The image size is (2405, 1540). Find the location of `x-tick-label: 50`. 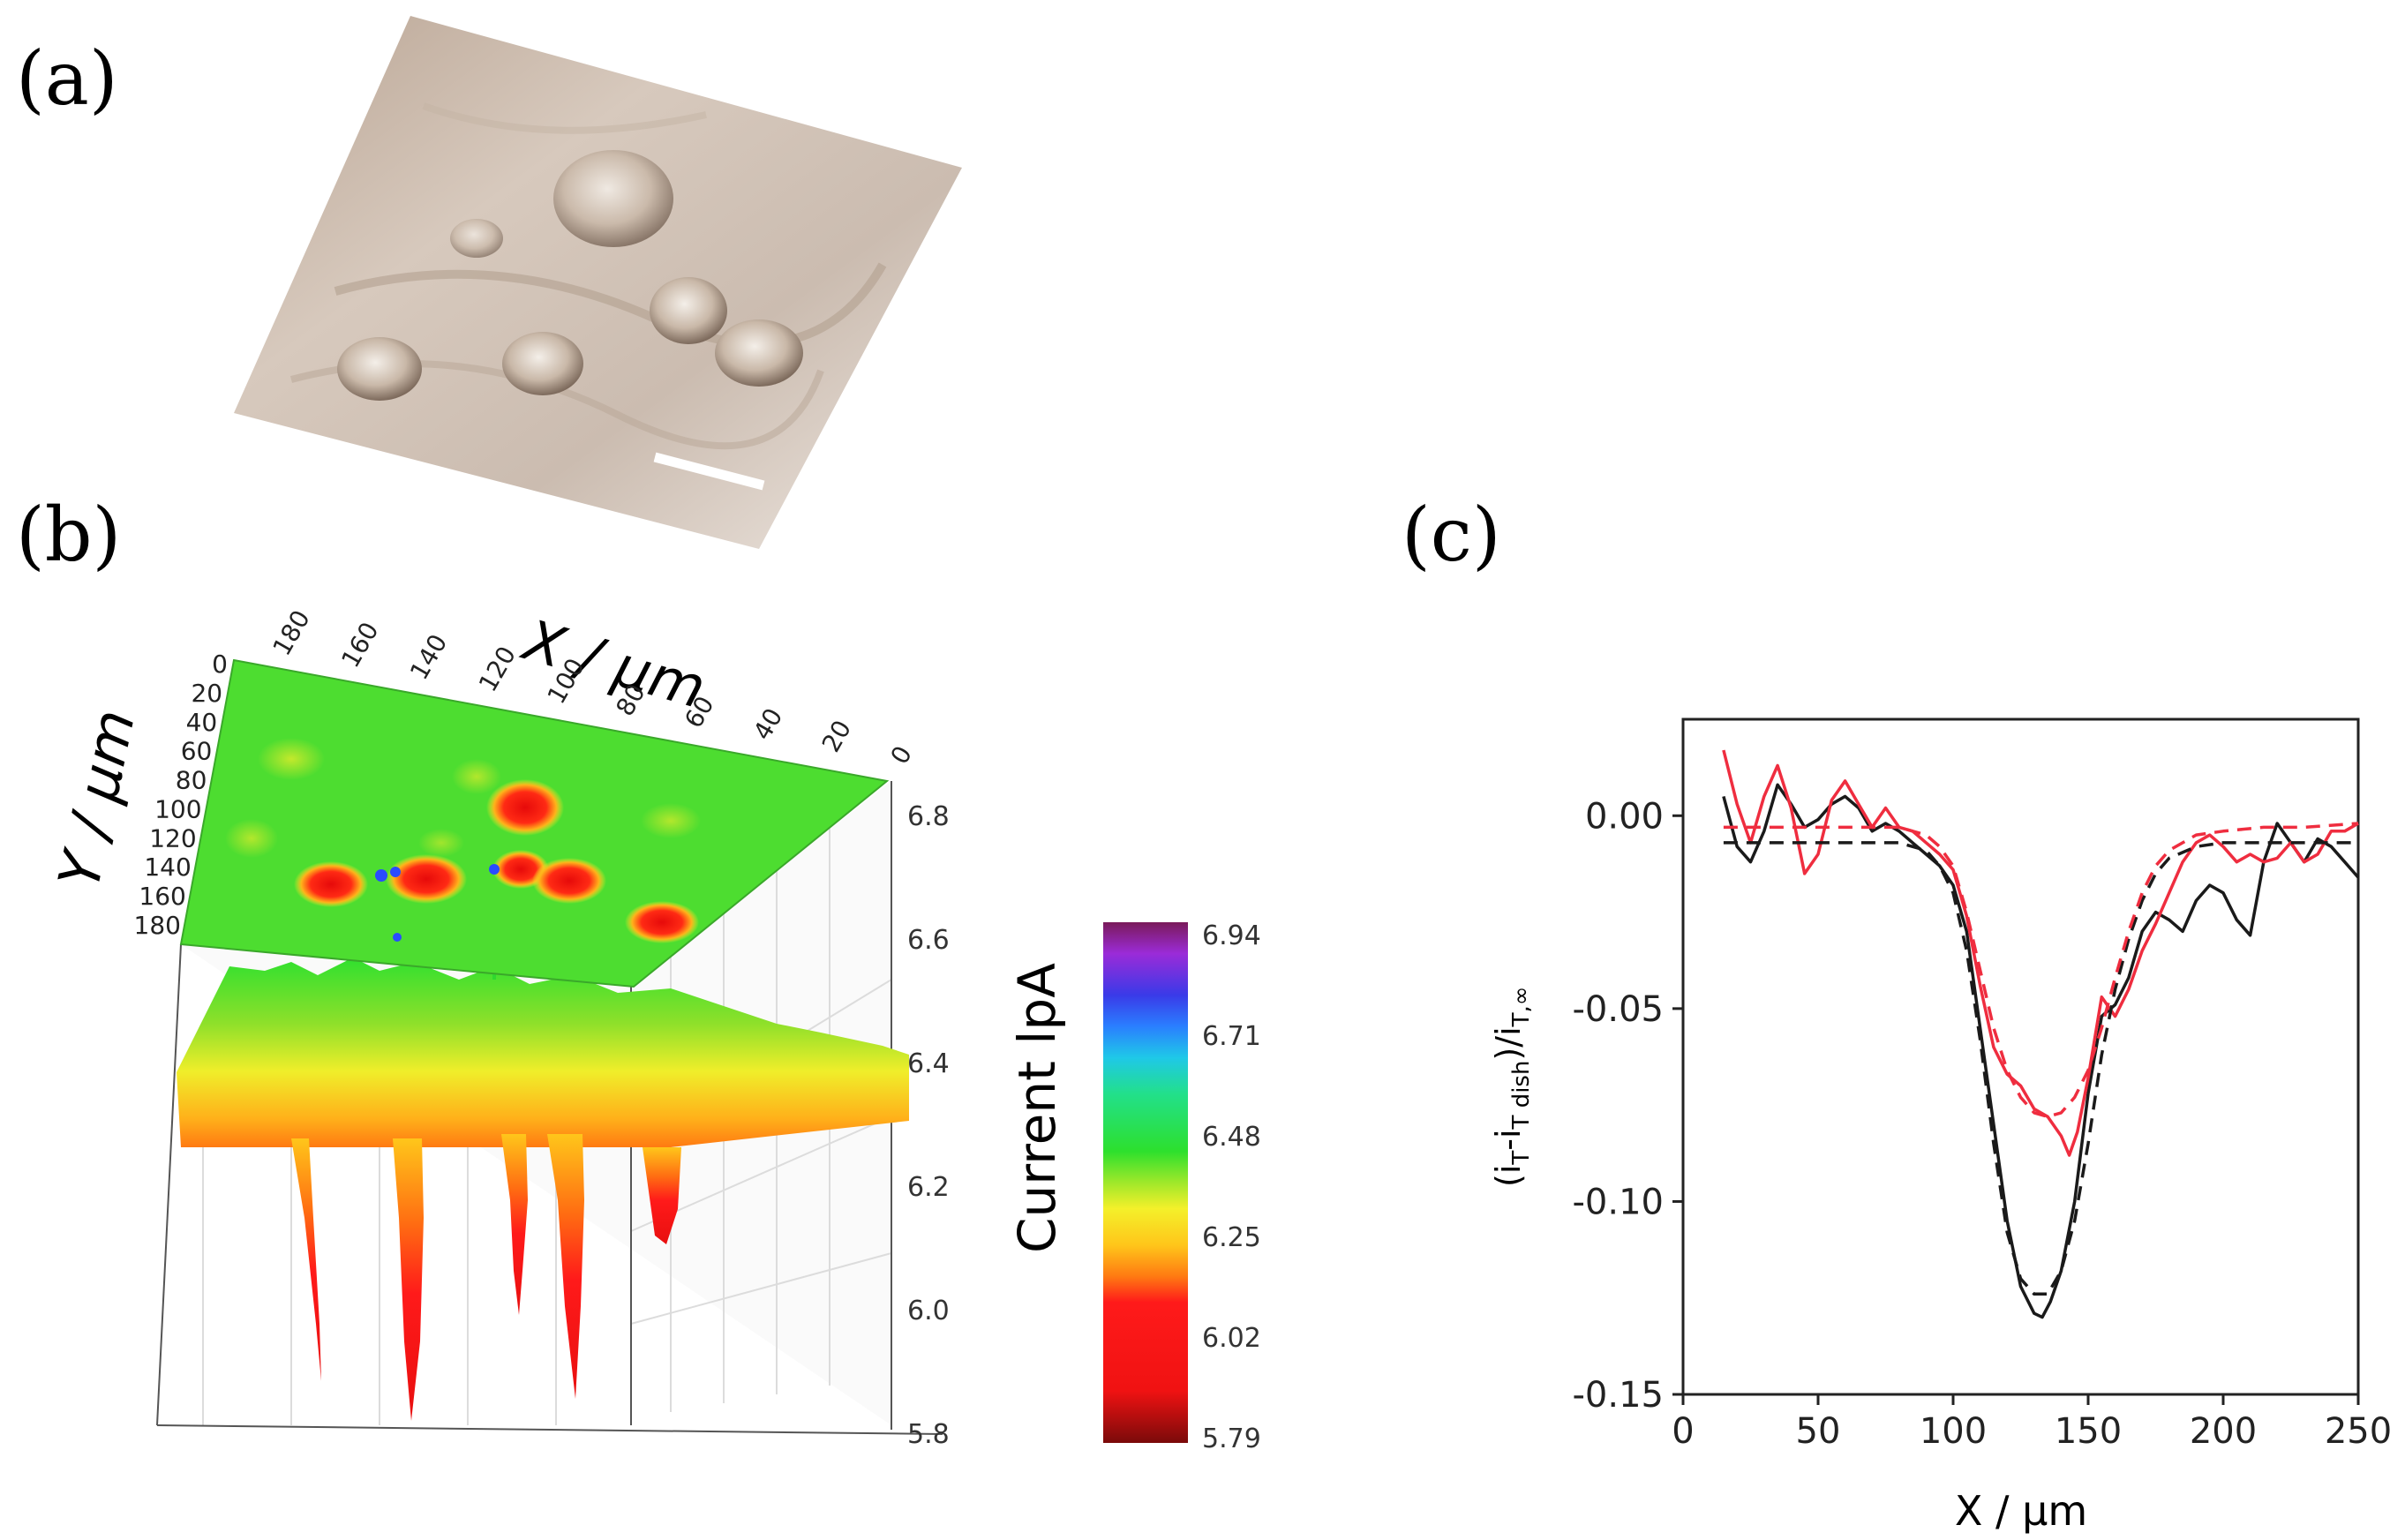

x-tick-label: 50 is located at coordinates (1818, 1431).